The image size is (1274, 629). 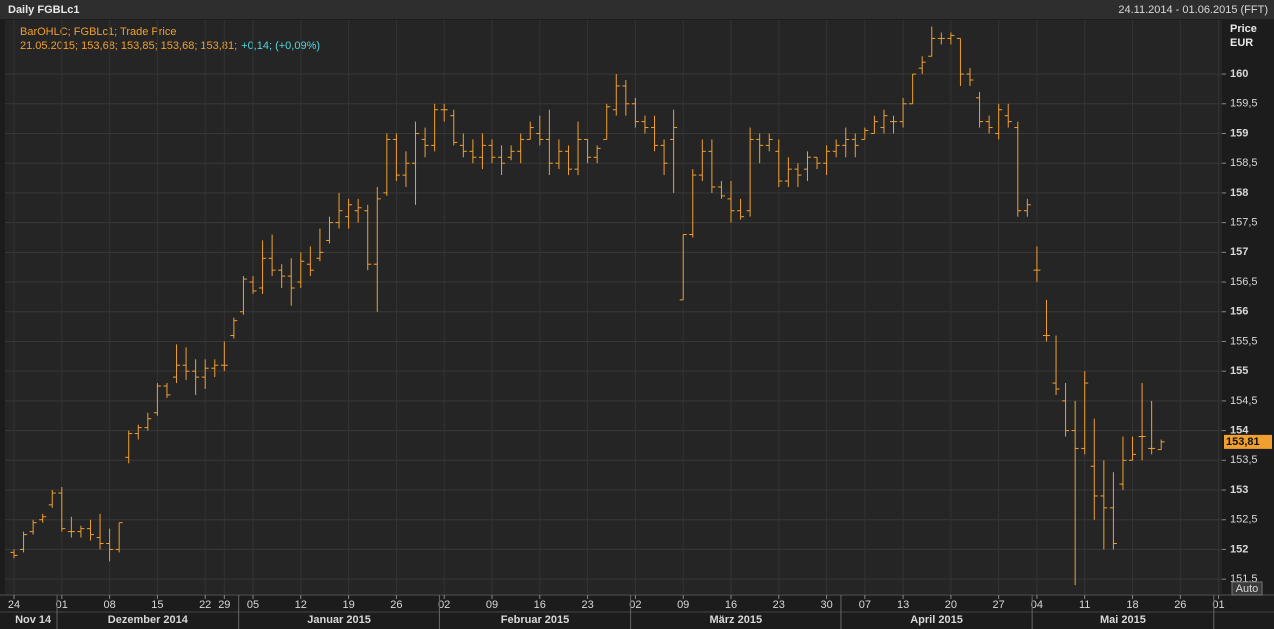 I want to click on group-label: Januar 2015, so click(x=339, y=620).